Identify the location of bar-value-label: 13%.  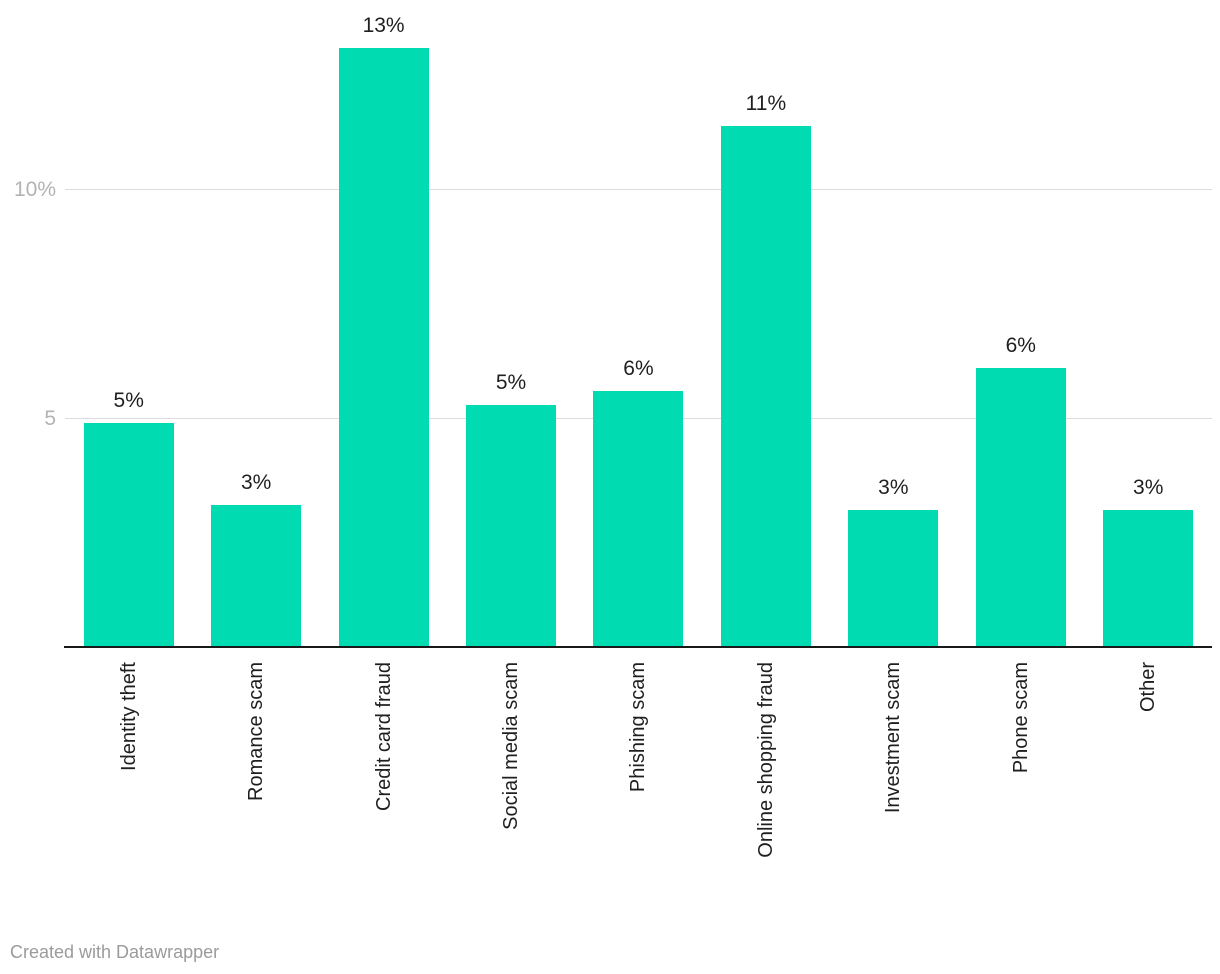
(383, 25).